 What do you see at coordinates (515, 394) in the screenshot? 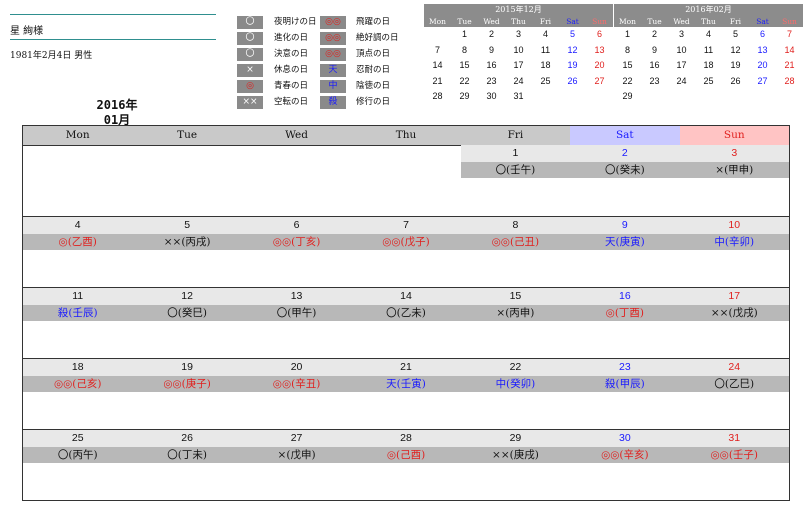
I see `calendar-day-cell: 22 中(癸卯)` at bounding box center [515, 394].